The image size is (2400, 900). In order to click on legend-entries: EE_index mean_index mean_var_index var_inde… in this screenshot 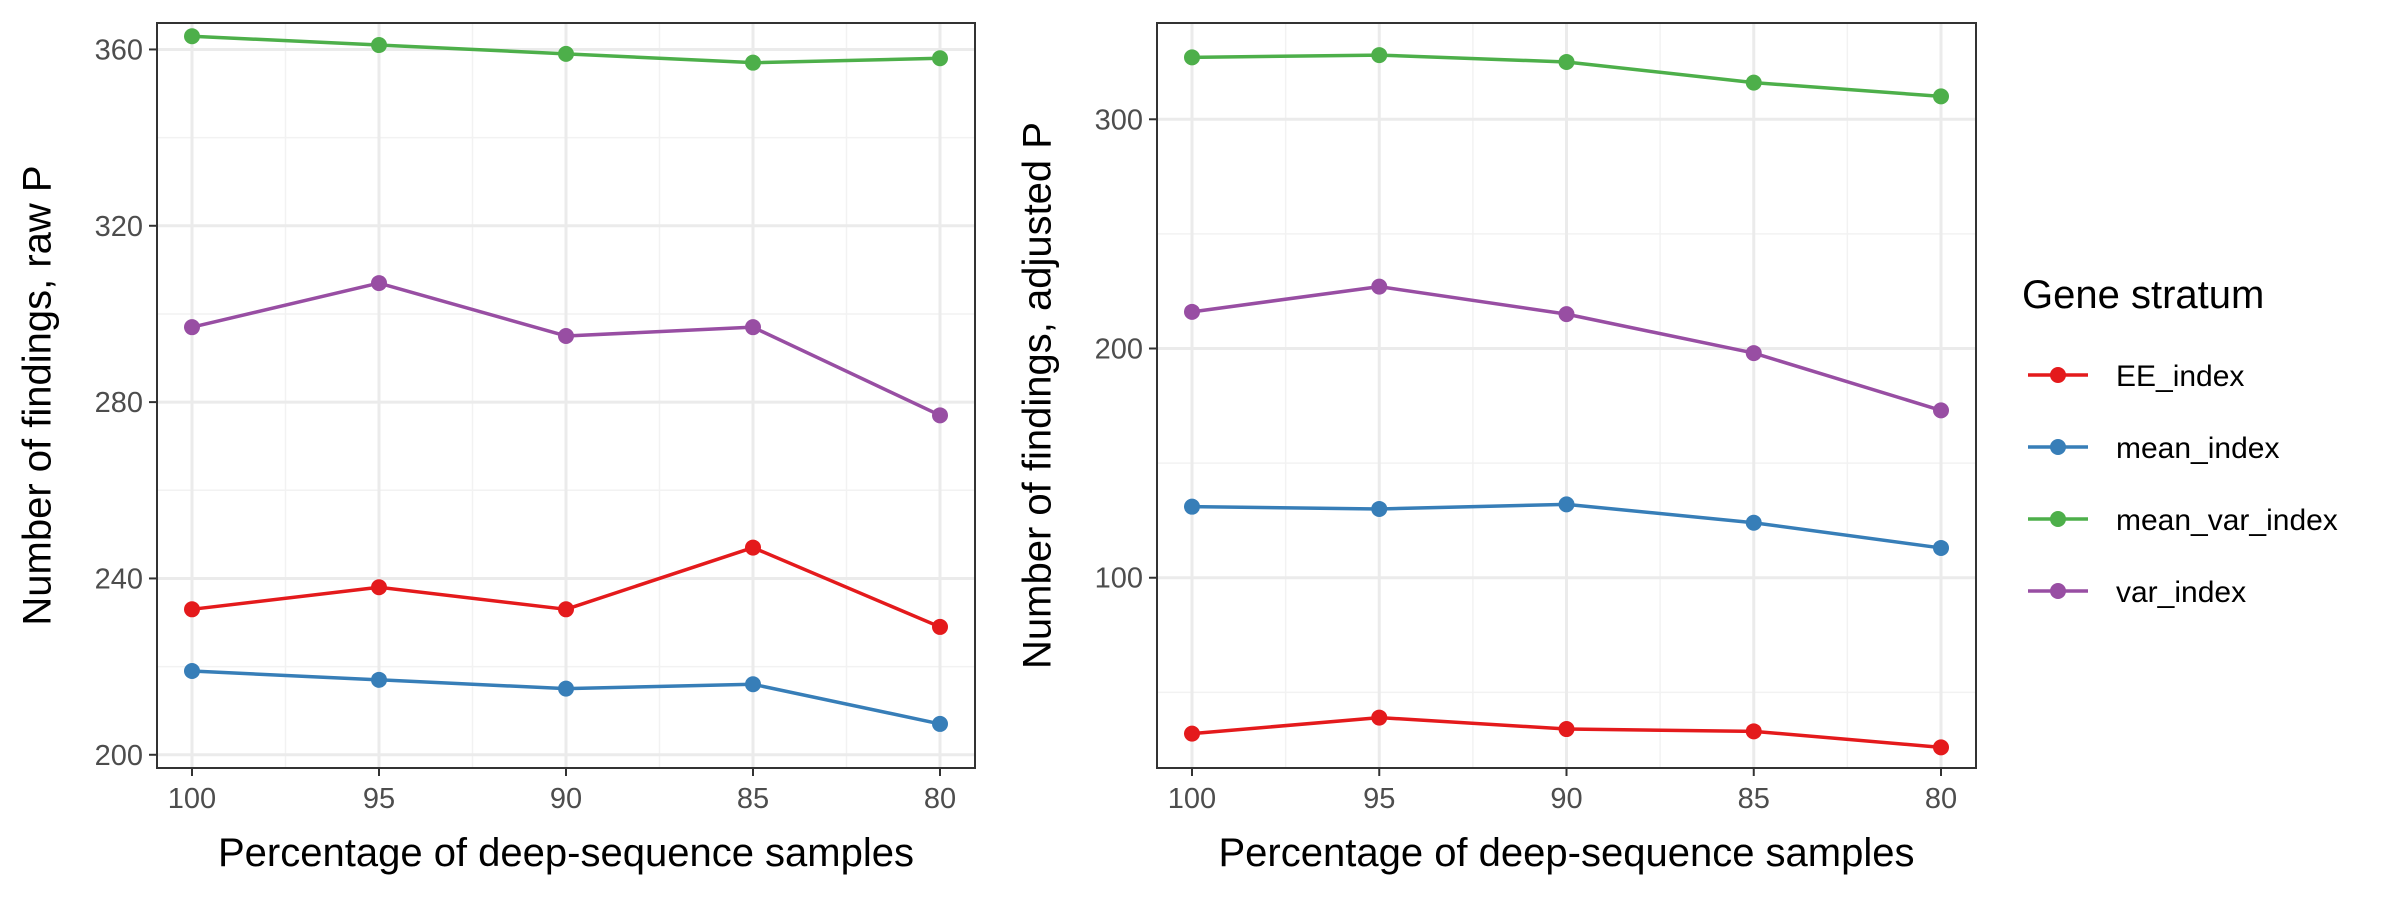, I will do `click(2183, 484)`.